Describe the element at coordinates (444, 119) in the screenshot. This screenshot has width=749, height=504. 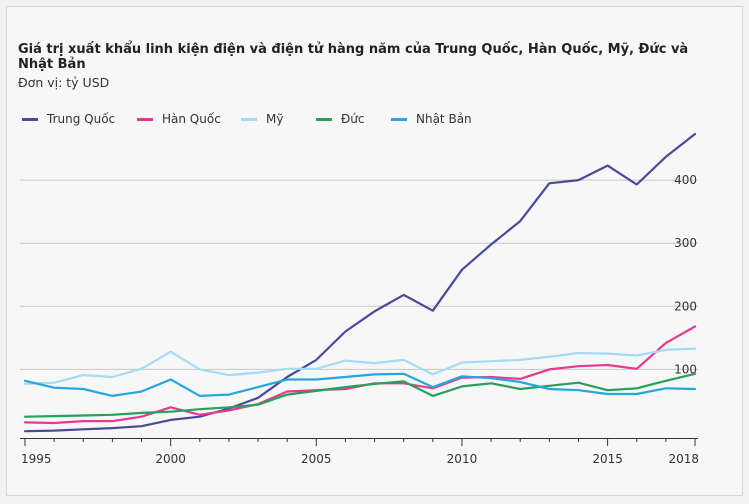
I see `legend-label: Nhật Bản` at that location.